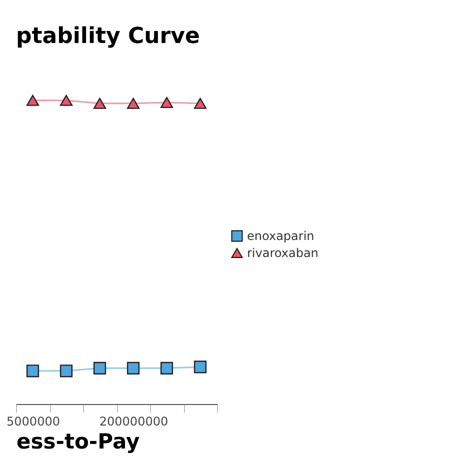 The image size is (474, 474). Describe the element at coordinates (78, 442) in the screenshot. I see `x-axis-title: ess-to-Pay` at that location.